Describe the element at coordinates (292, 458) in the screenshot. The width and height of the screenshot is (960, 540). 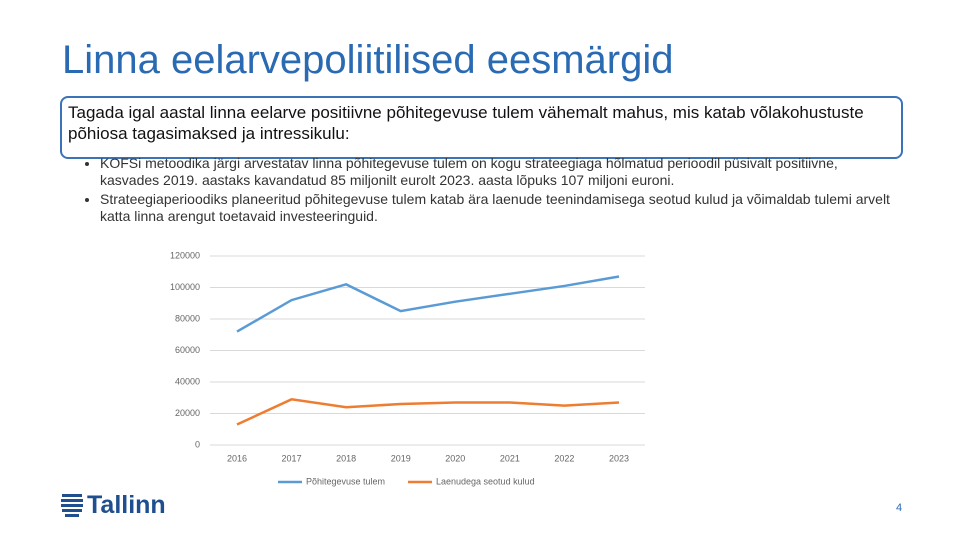
I see `x-tick-label: 2017` at that location.